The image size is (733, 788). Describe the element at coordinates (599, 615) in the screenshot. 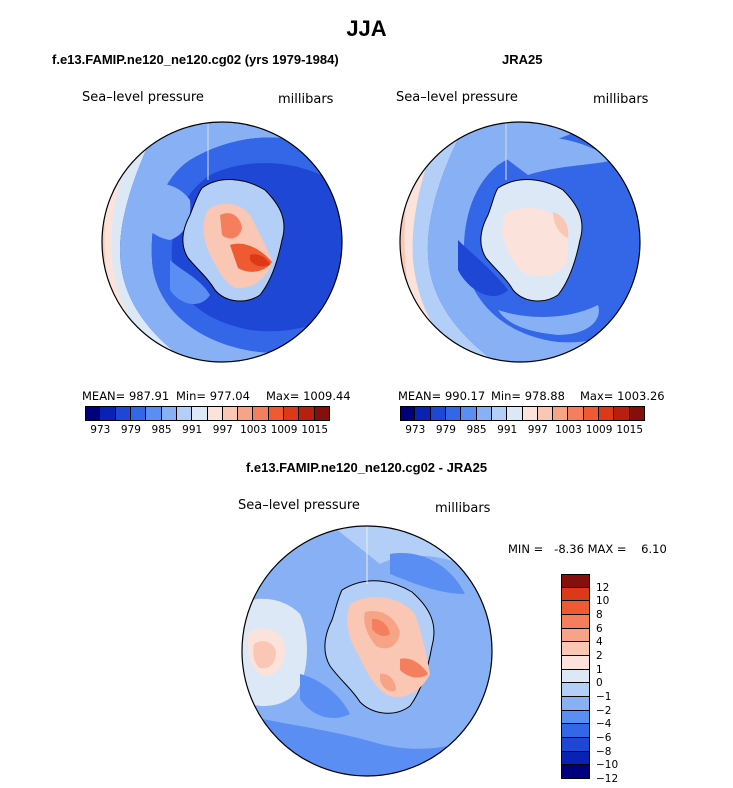

I see `colorbar-tick: 8` at that location.